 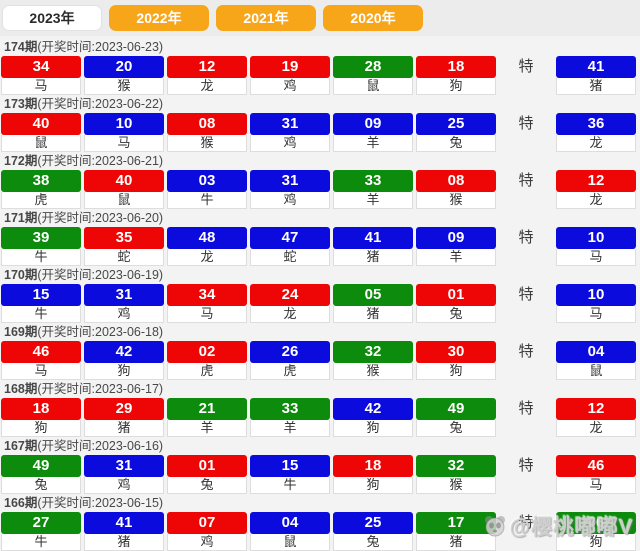 What do you see at coordinates (124, 200) in the screenshot?
I see `zodiac-label: 鼠` at bounding box center [124, 200].